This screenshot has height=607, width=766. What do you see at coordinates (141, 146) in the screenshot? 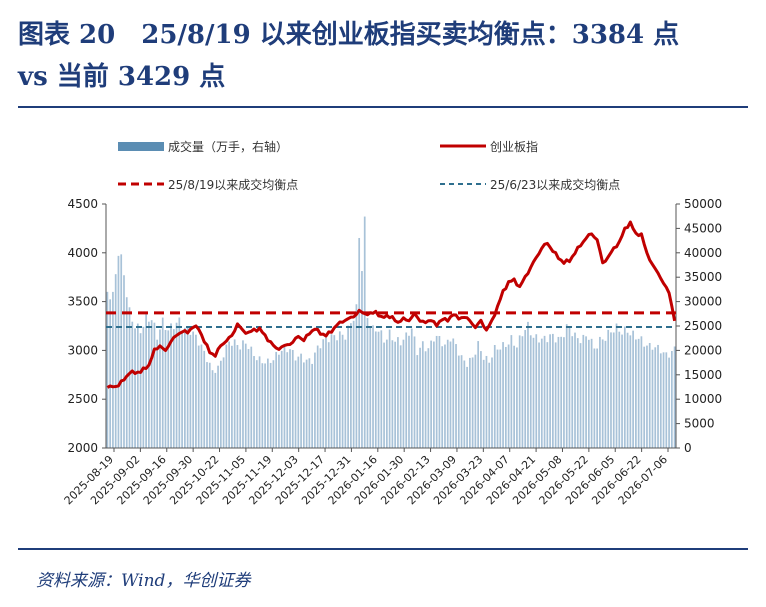
I see `legend-volume-swatch` at bounding box center [141, 146].